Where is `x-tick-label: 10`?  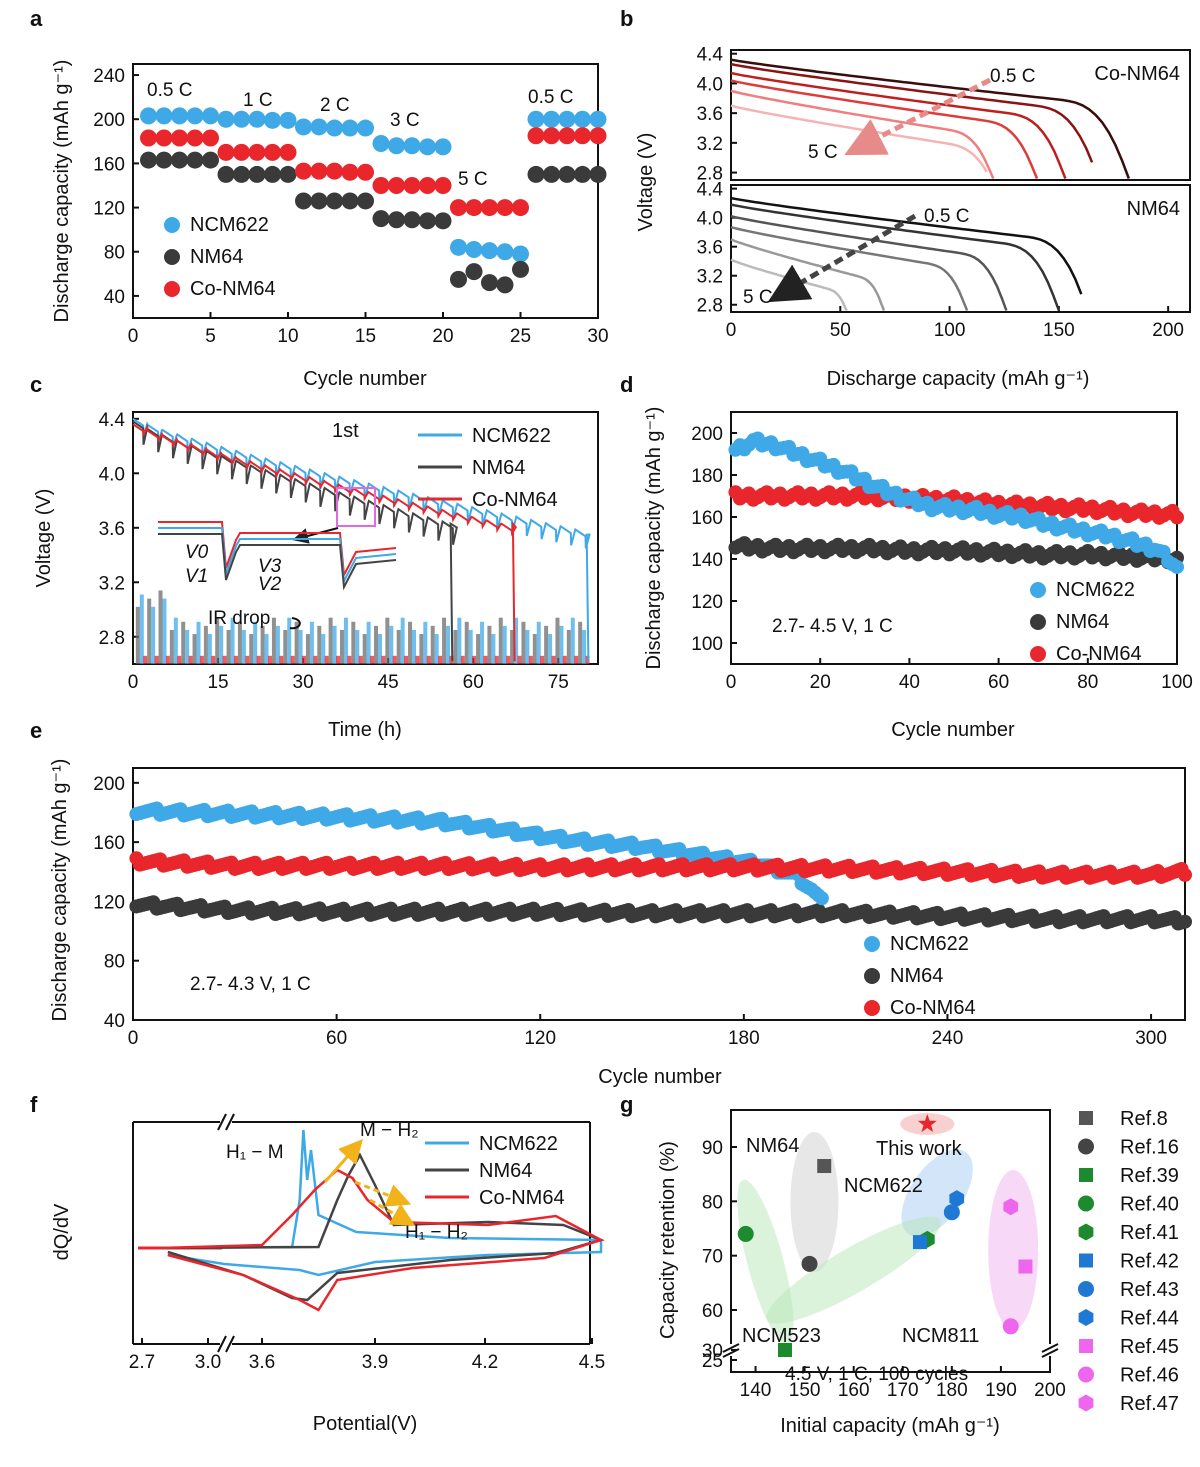
x-tick-label: 10 is located at coordinates (287, 336).